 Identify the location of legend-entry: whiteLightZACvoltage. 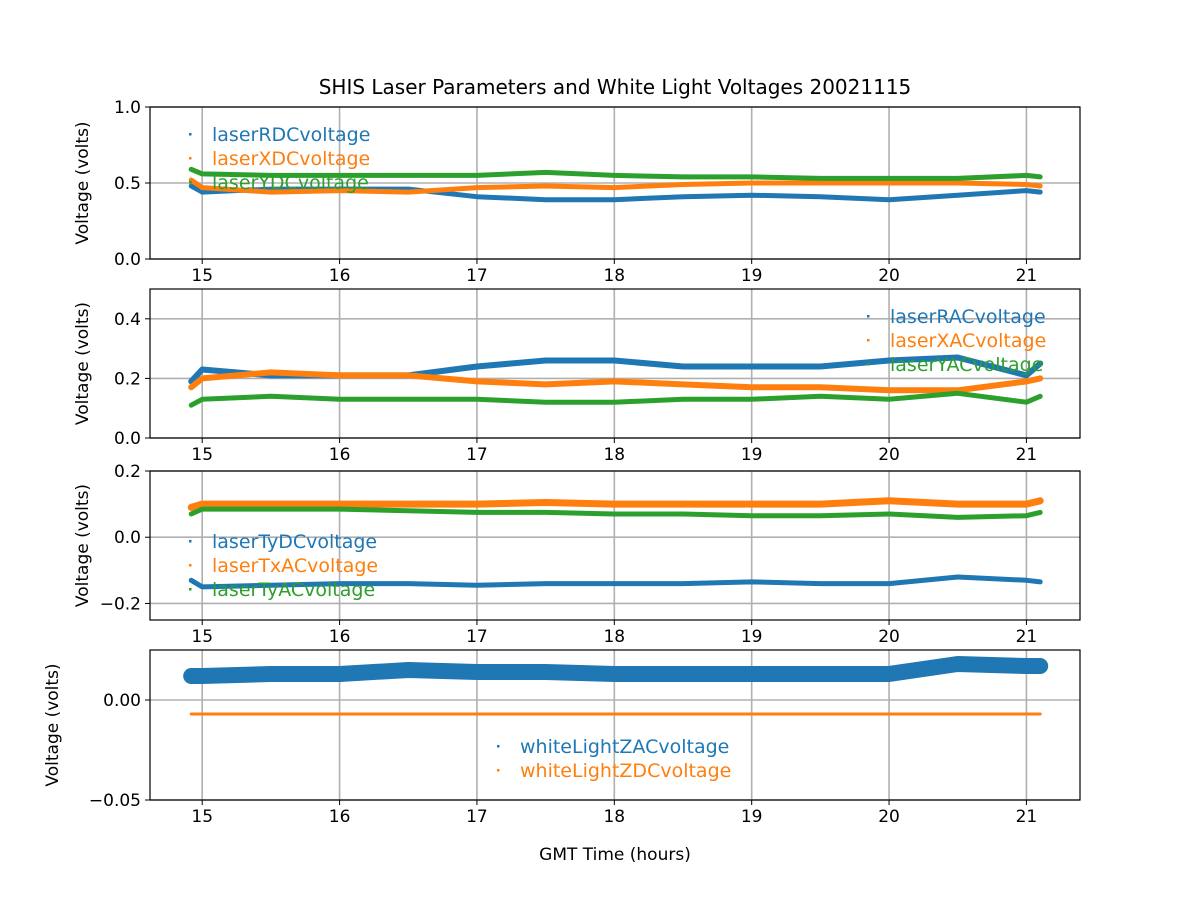
(624, 747).